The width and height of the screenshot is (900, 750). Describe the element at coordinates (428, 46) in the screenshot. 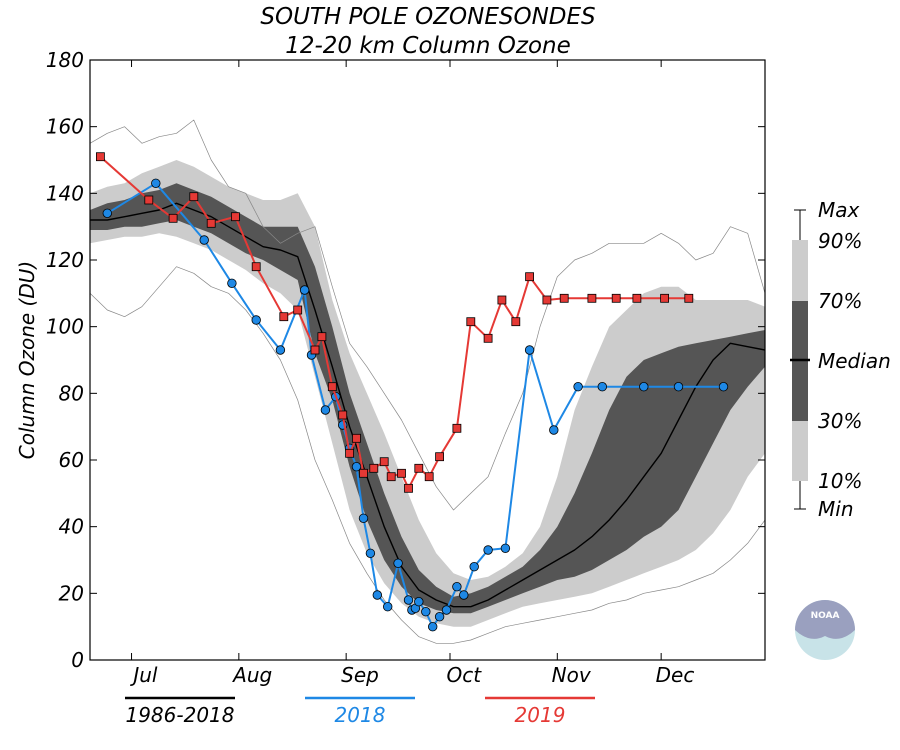

I see `chart-subtitle: 12-20 km Column Ozone` at that location.